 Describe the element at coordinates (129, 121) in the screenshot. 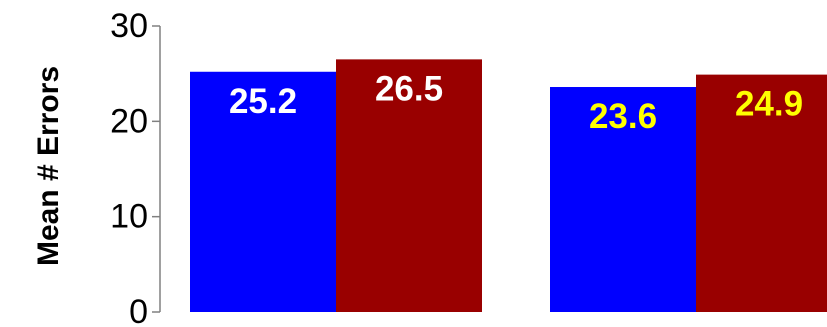

I see `y-tick-label: 20` at that location.